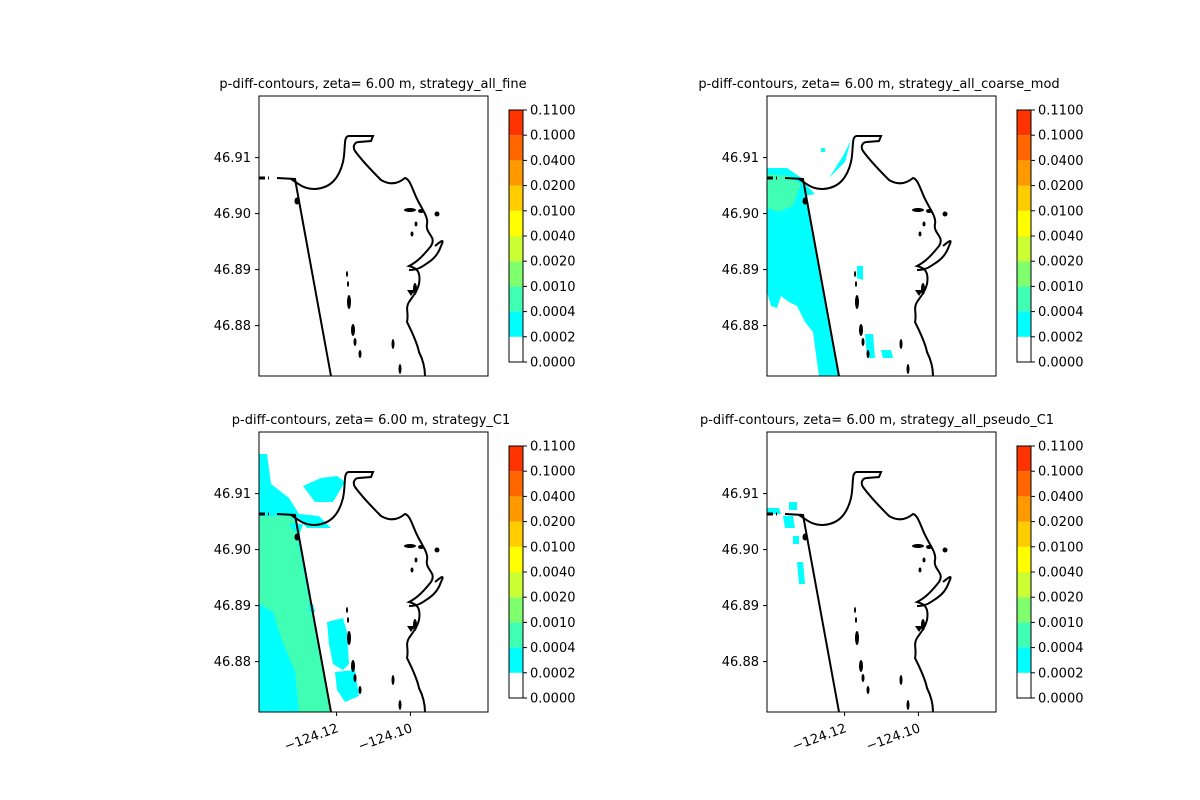  What do you see at coordinates (232, 214) in the screenshot?
I see `y-tick-label: 46.90` at bounding box center [232, 214].